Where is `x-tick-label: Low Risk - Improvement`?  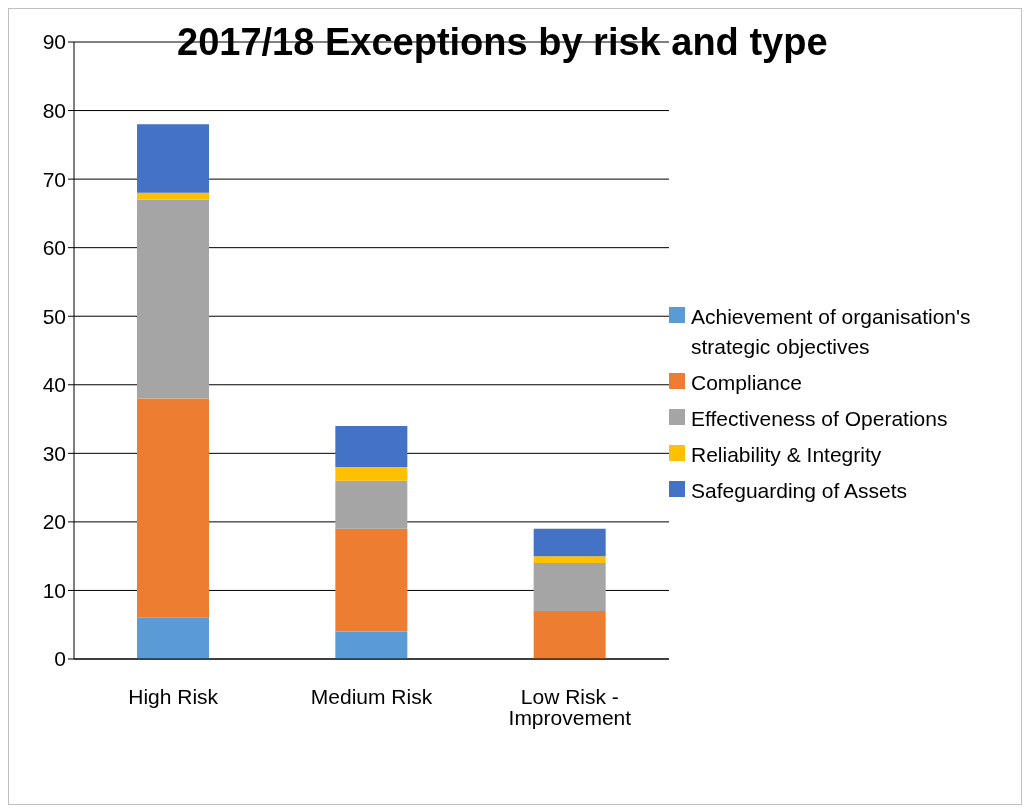 x-tick-label: Low Risk - Improvement is located at coordinates (570, 706).